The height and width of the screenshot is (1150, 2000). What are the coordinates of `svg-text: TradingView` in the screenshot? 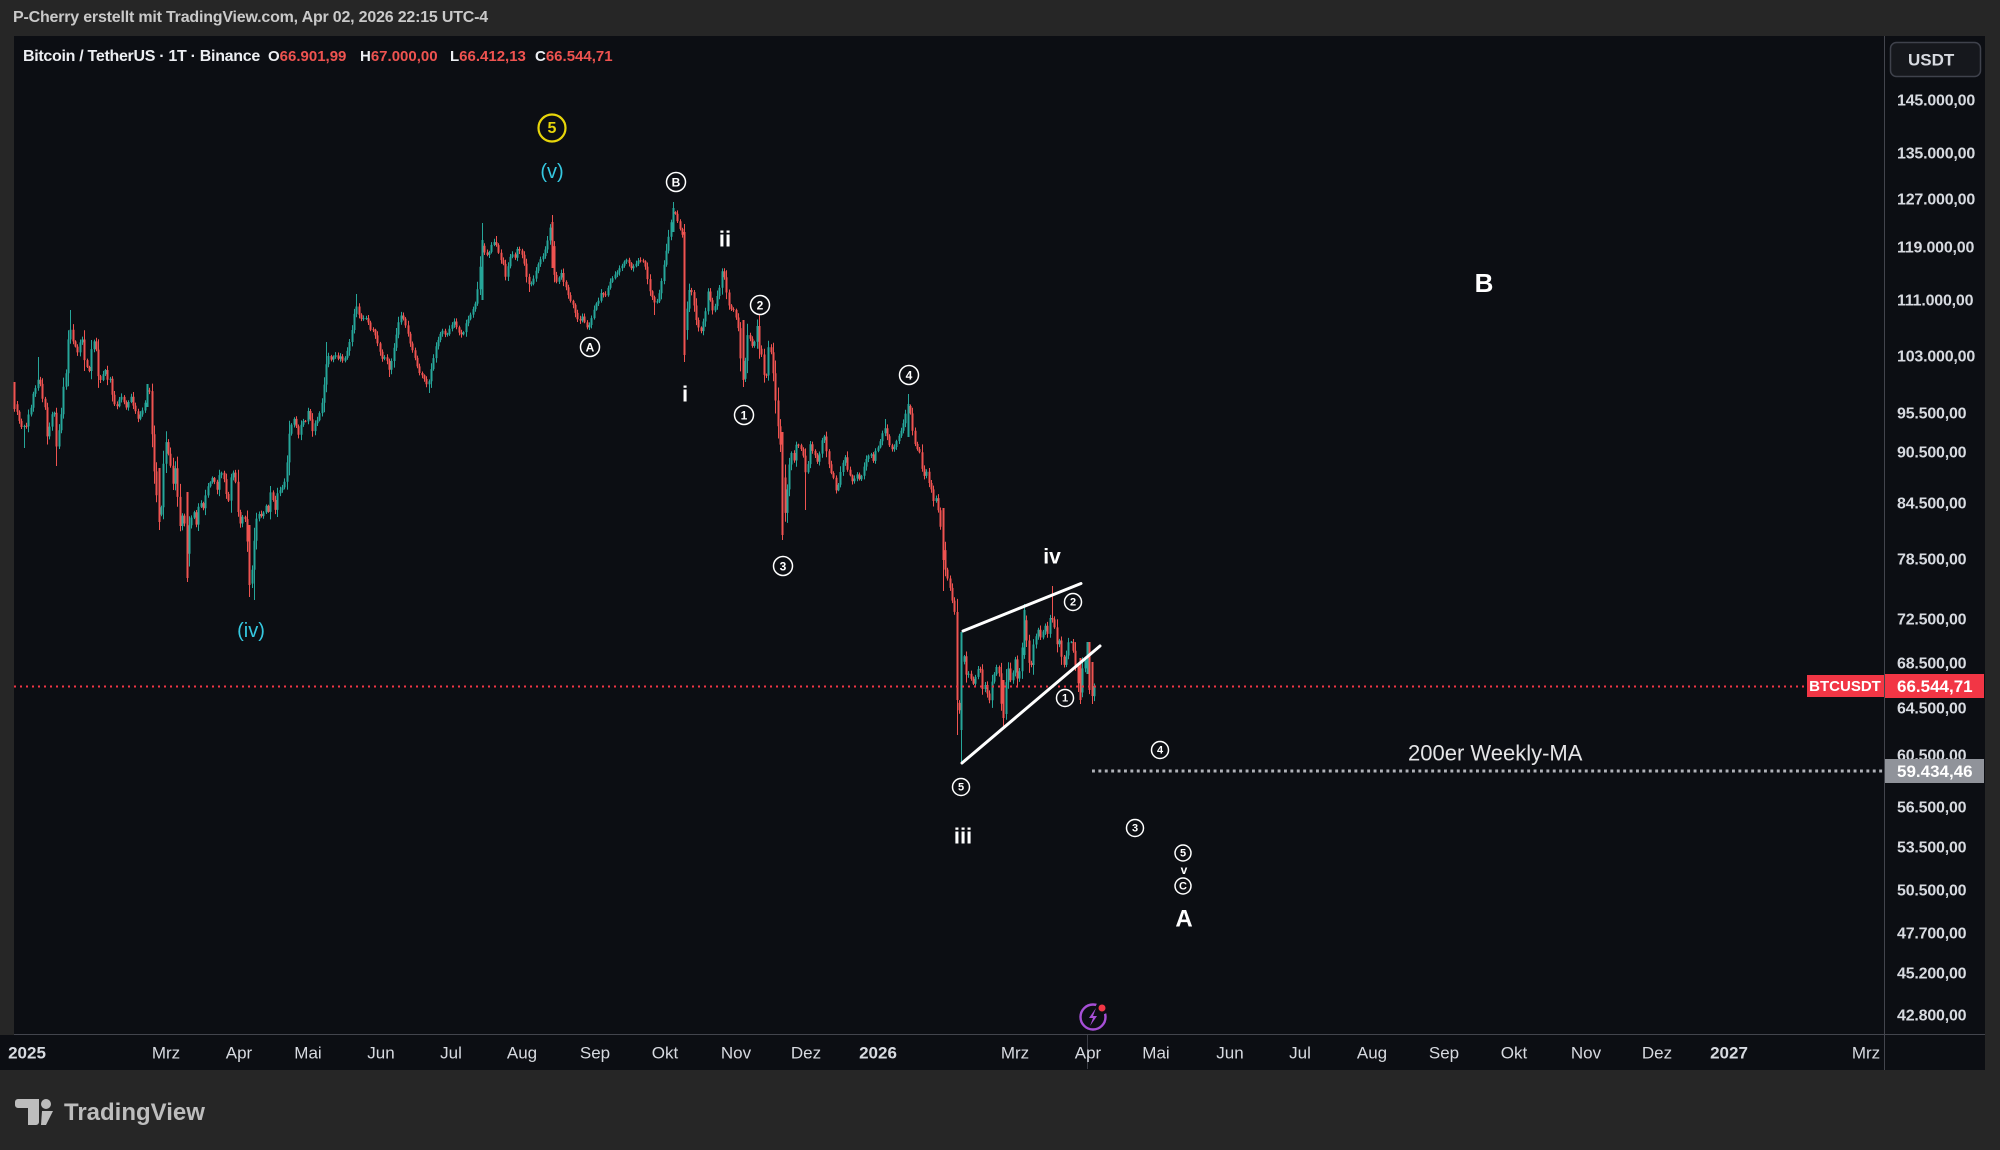 It's located at (134, 1112).